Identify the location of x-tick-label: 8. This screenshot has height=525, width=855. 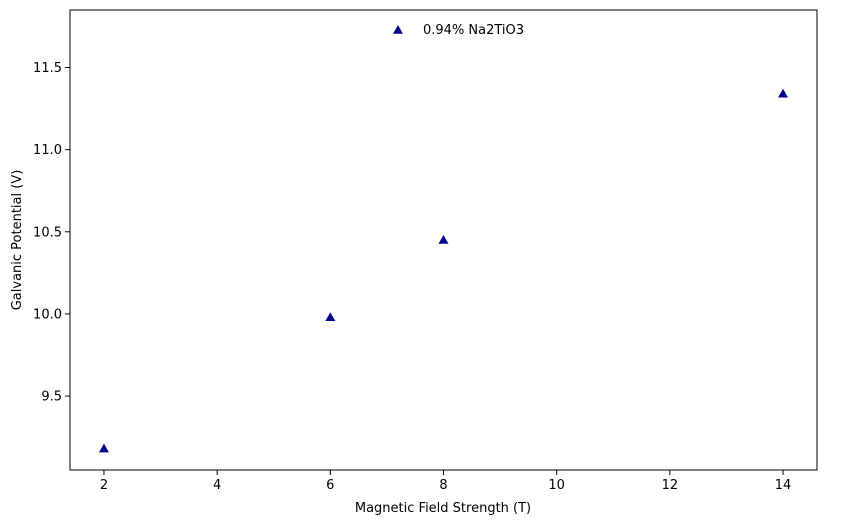
(443, 485).